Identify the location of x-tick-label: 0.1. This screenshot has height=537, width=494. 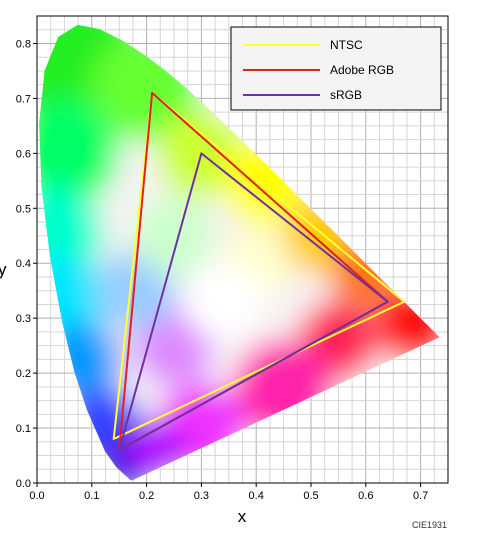
(91, 496).